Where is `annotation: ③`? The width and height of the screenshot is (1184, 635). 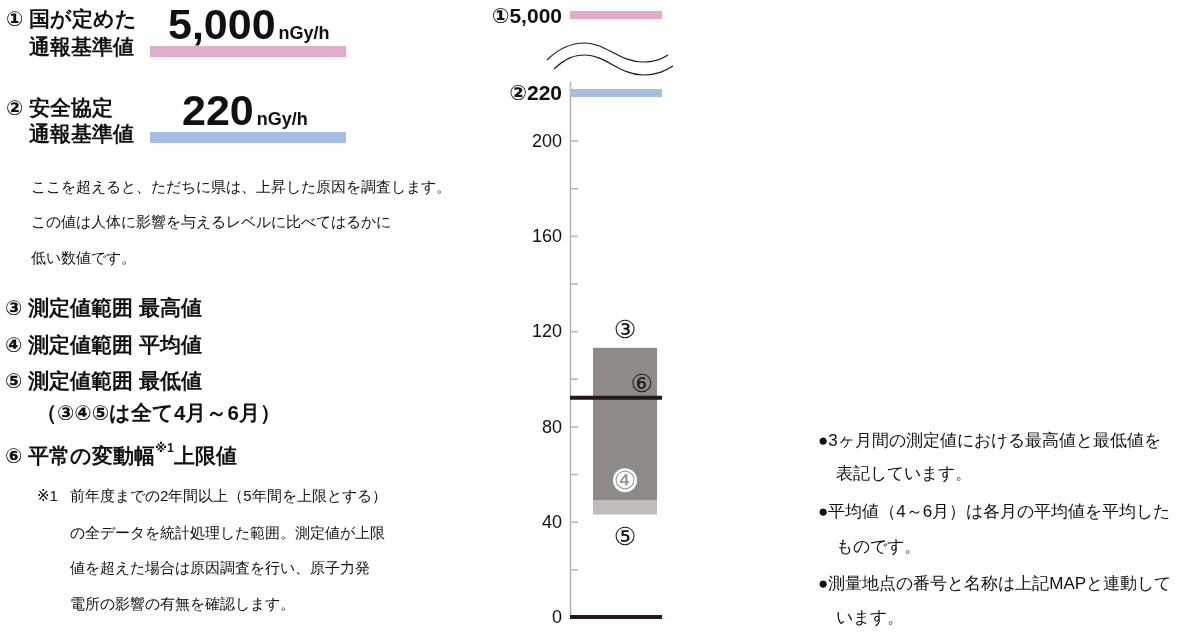 annotation: ③ is located at coordinates (625, 328).